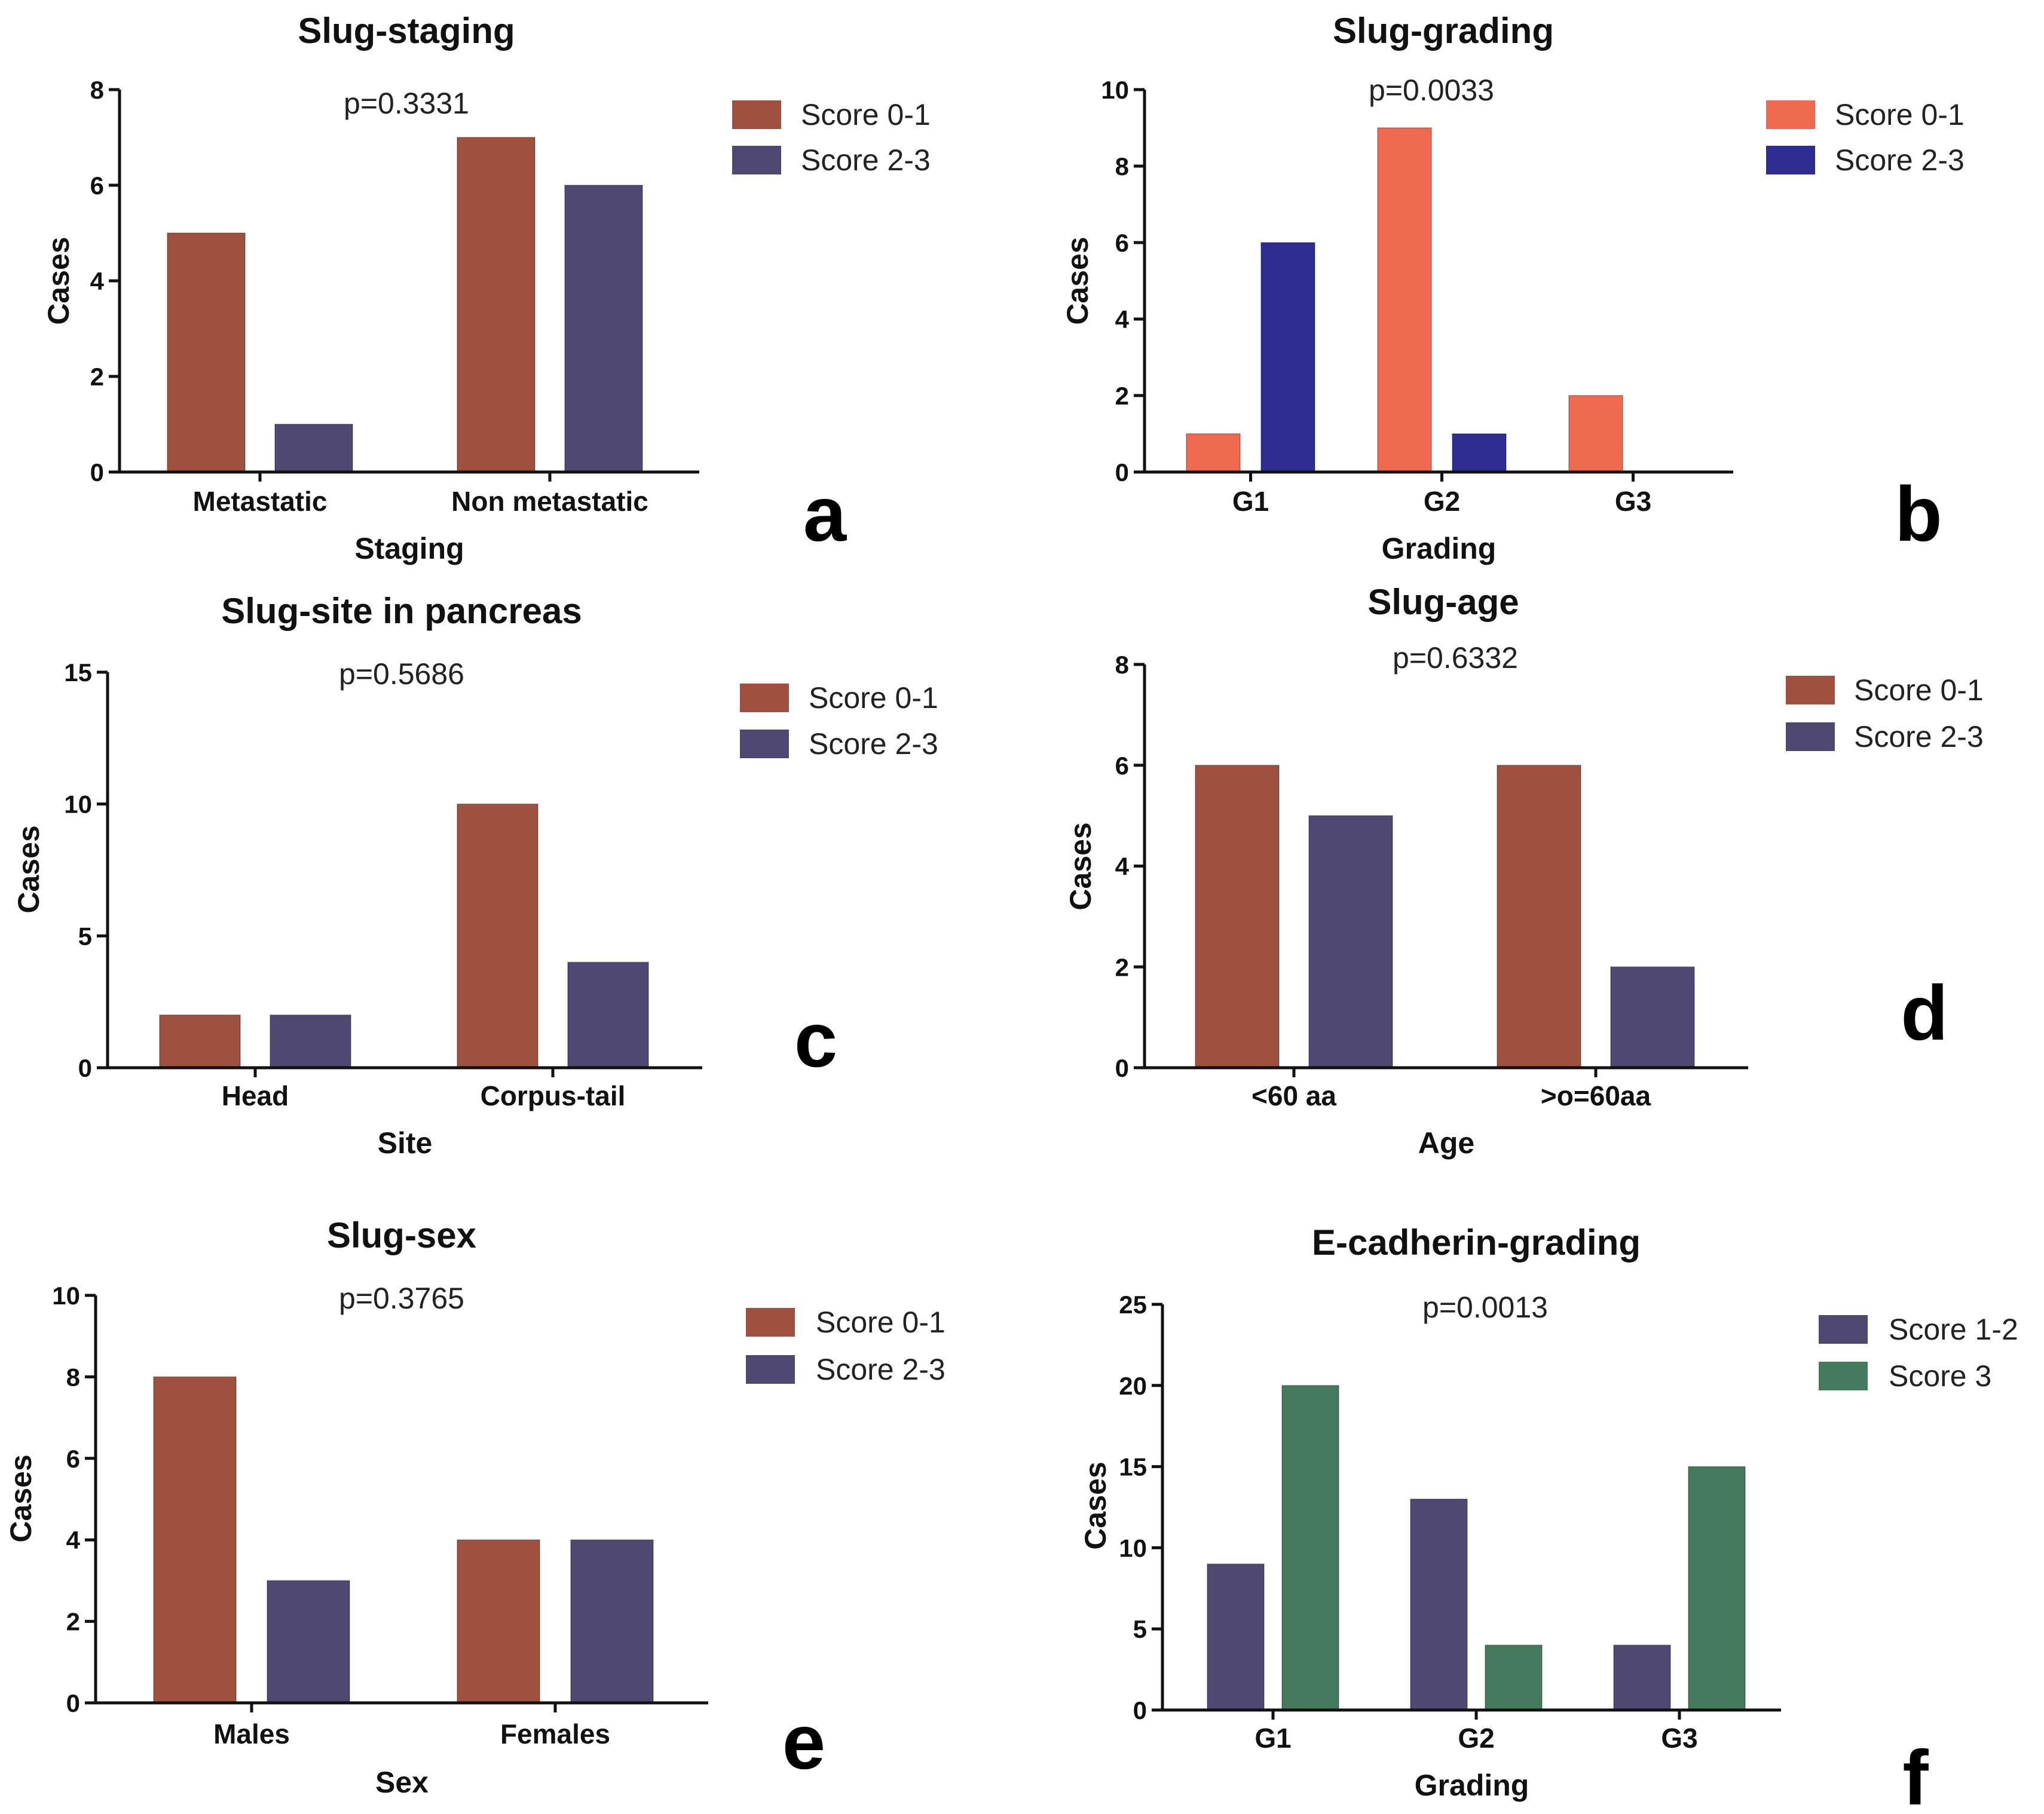 The image size is (2044, 1814). What do you see at coordinates (549, 501) in the screenshot?
I see `category-label: Non metastatic` at bounding box center [549, 501].